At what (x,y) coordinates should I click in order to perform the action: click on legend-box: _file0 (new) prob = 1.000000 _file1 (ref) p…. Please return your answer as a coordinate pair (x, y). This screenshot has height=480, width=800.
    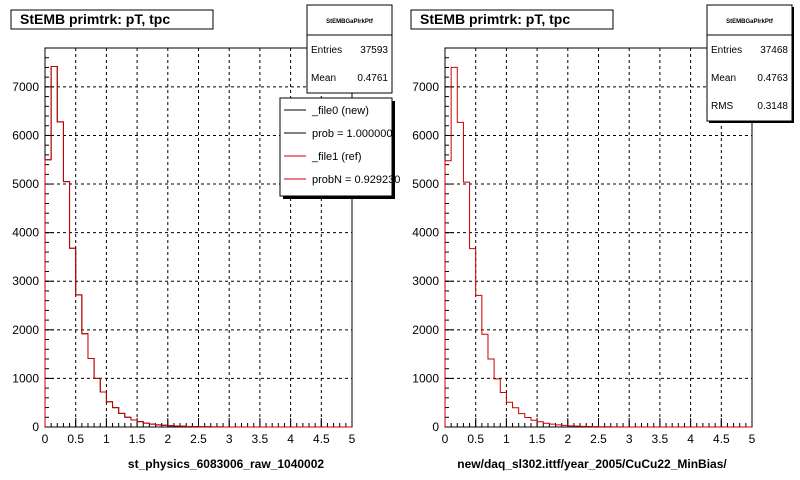
    Looking at the image, I should click on (339, 148).